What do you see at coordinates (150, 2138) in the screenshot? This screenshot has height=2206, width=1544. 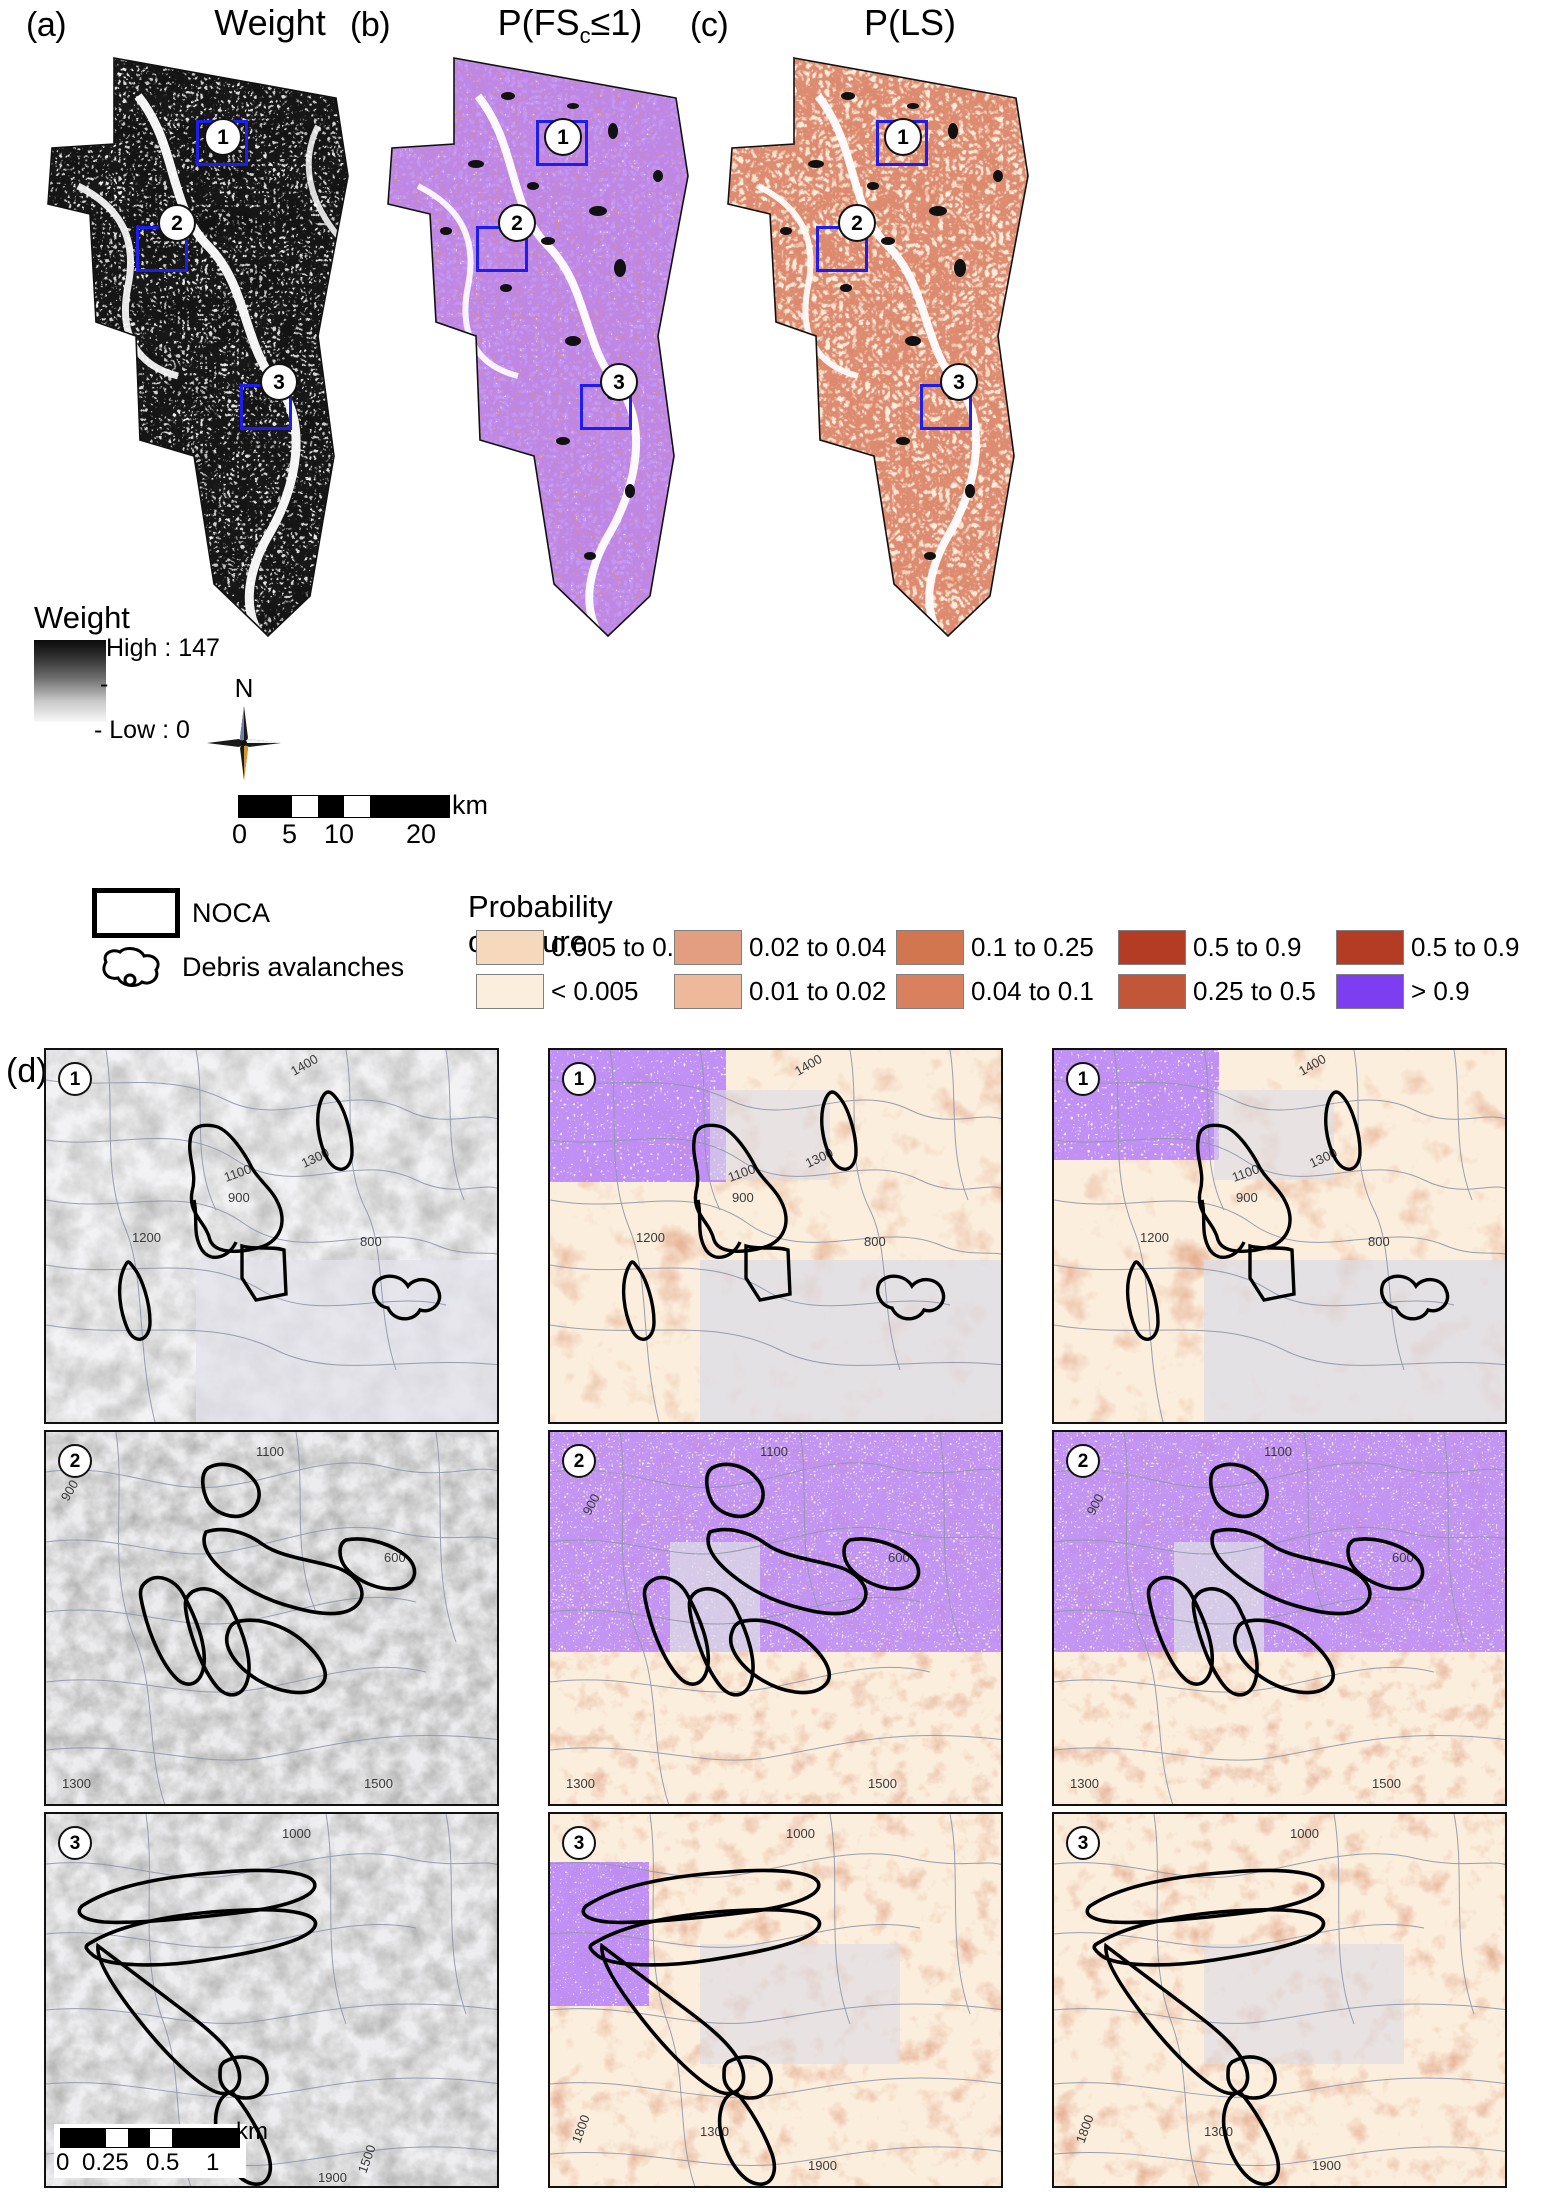 I see `scalebar-bottom-bar` at bounding box center [150, 2138].